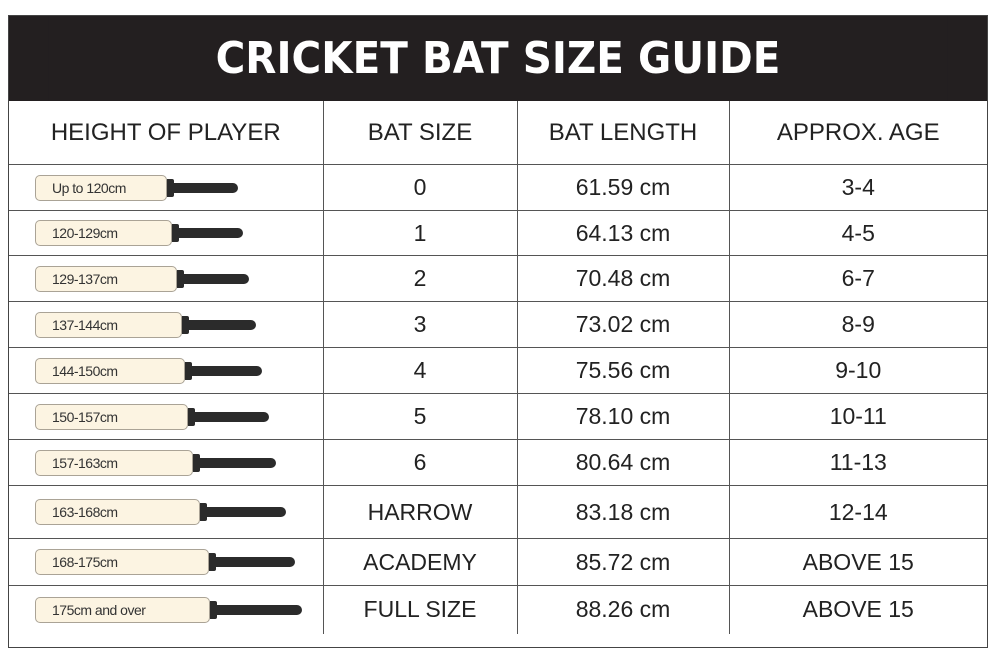 The height and width of the screenshot is (668, 996). I want to click on table-row: Up to 120cm 0 61.59 cm 3-4, so click(498, 187).